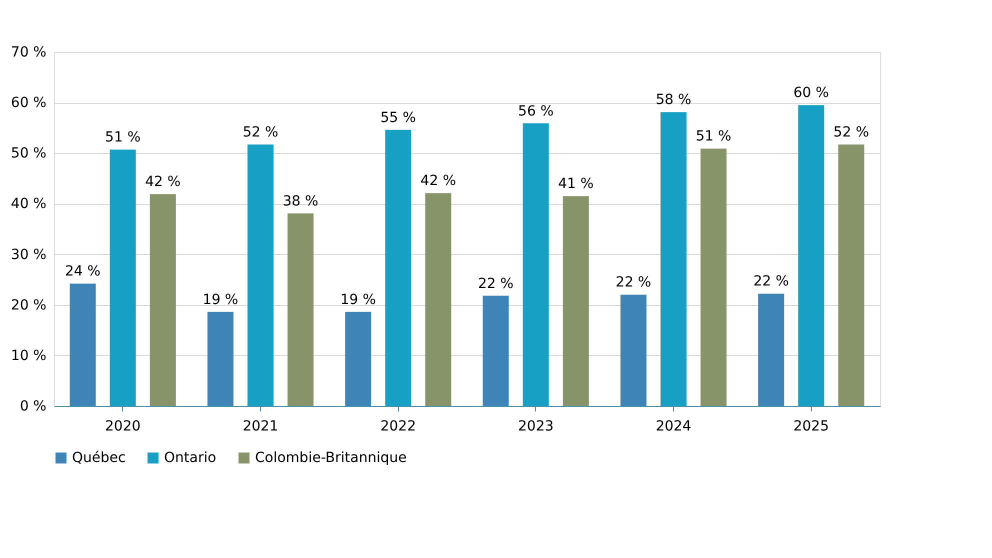  Describe the element at coordinates (576, 184) in the screenshot. I see `data-label: 41 %` at that location.